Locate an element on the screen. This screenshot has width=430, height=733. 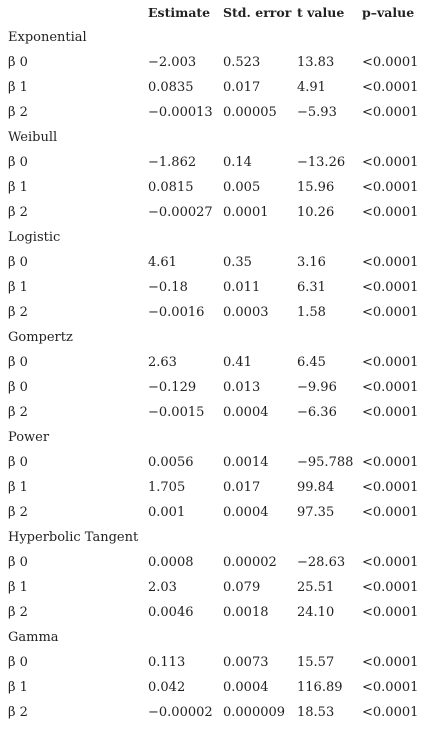
table-row: β 0 −0.129 0.013 −9.96 <0.0001 is located at coordinates (215, 387).